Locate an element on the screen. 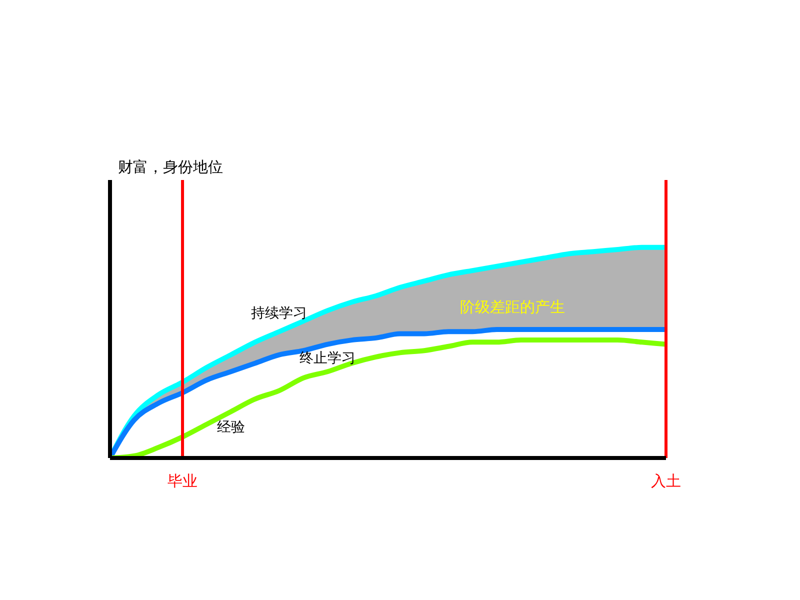 This screenshot has width=800, height=600. annotation: 阶级差距的产生 is located at coordinates (512, 307).